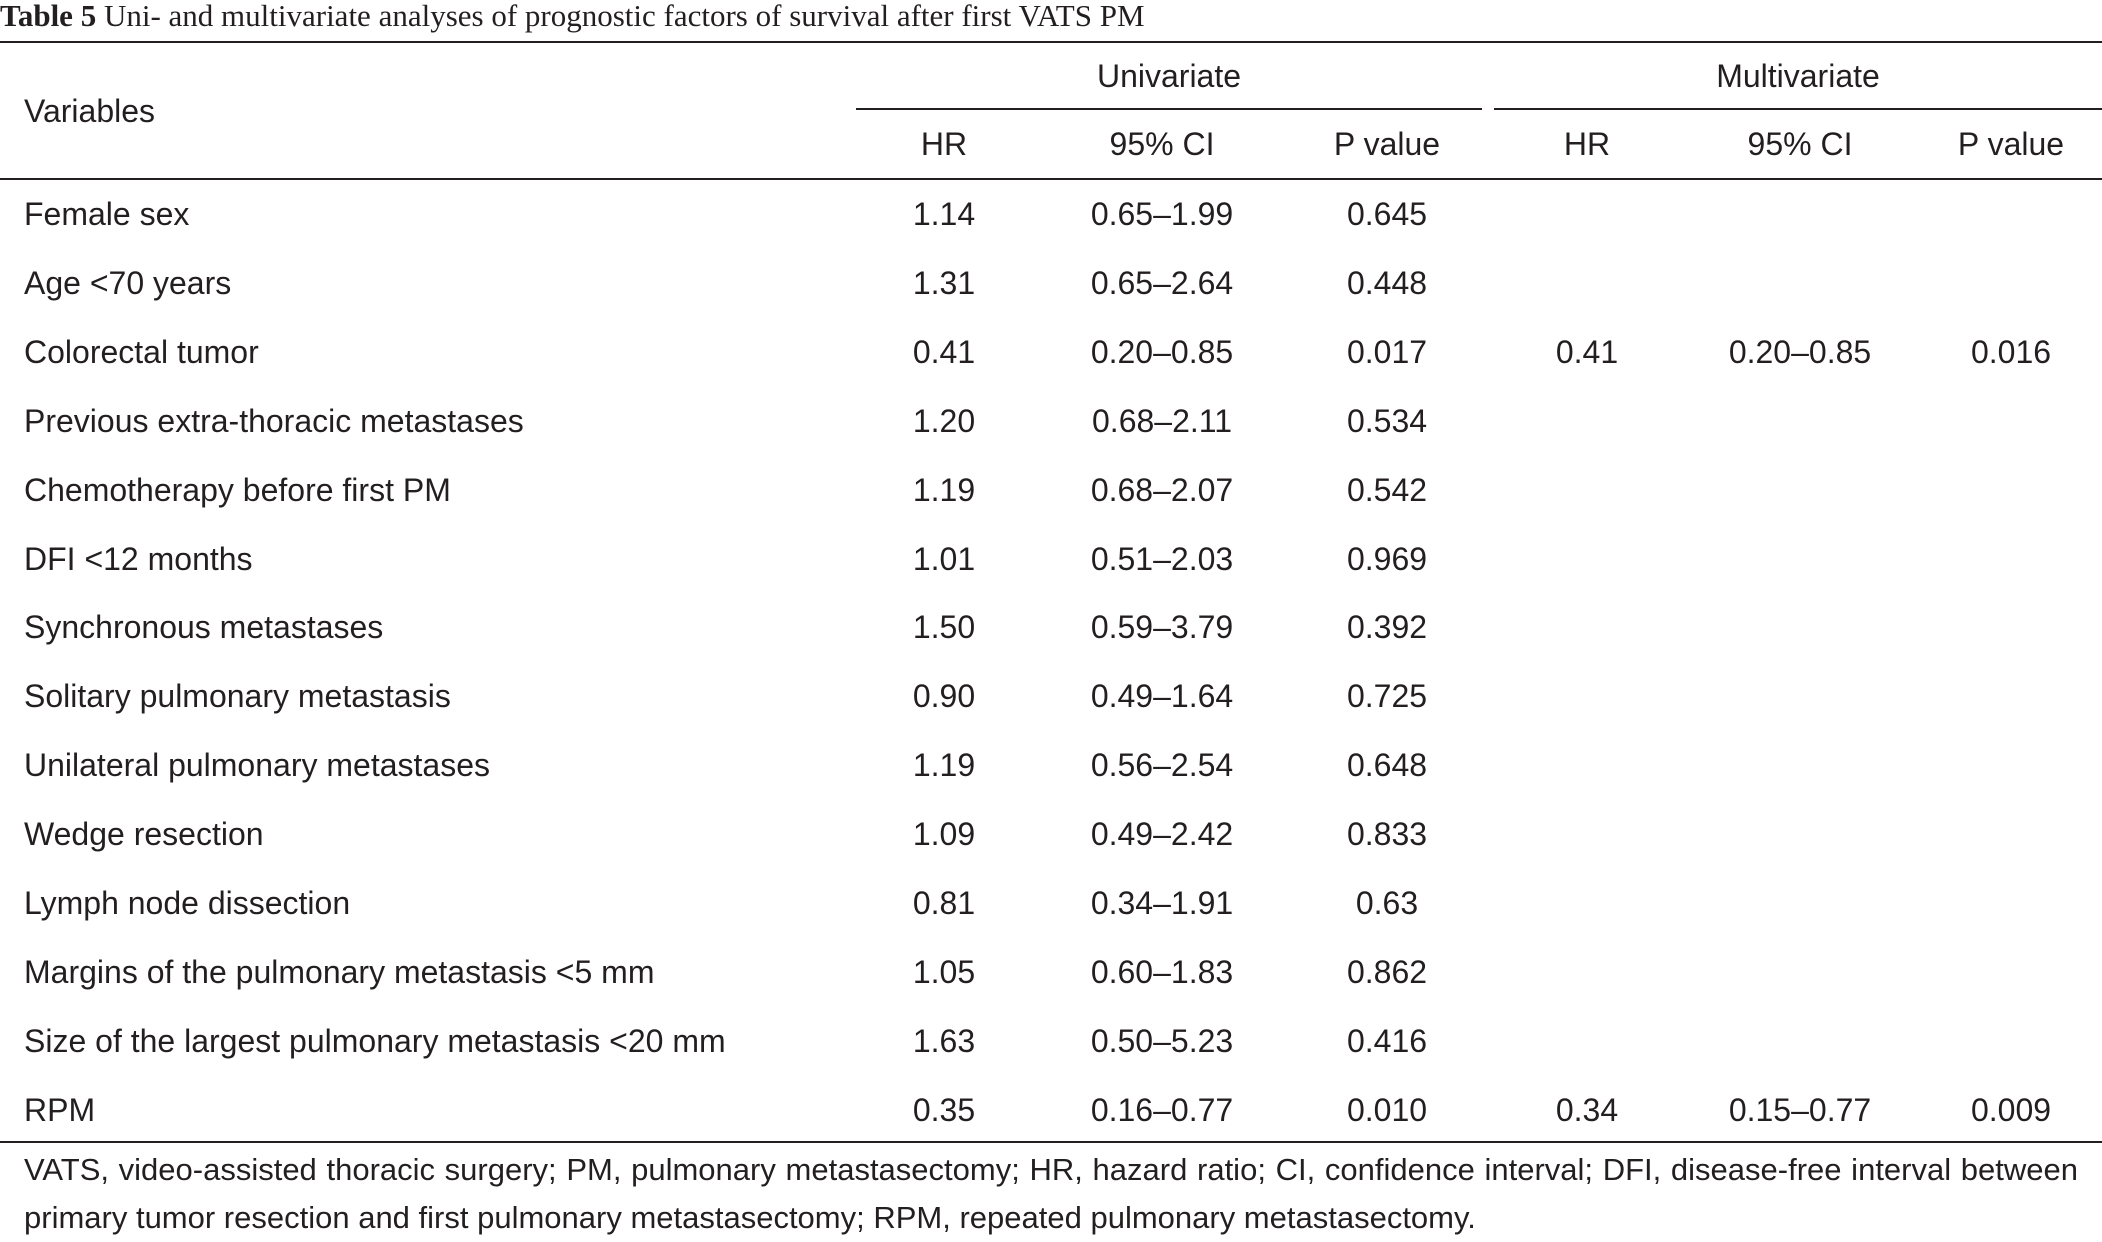 The width and height of the screenshot is (2102, 1242). What do you see at coordinates (1387, 214) in the screenshot?
I see `cell-uni-p: 0.645` at bounding box center [1387, 214].